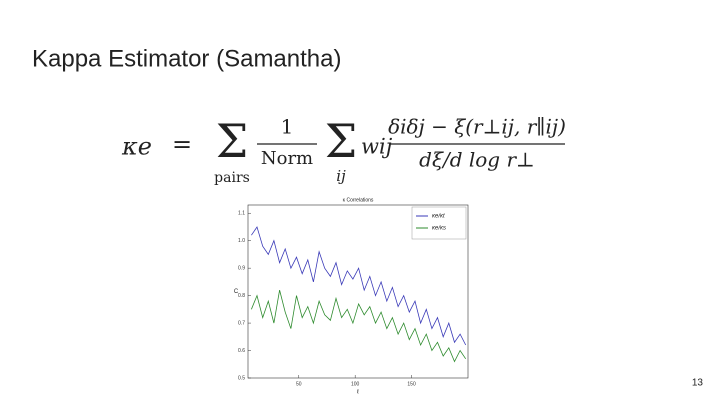 Image resolution: width=720 pixels, height=405 pixels. Describe the element at coordinates (232, 178) in the screenshot. I see `formula-sum-sub: pairs` at that location.